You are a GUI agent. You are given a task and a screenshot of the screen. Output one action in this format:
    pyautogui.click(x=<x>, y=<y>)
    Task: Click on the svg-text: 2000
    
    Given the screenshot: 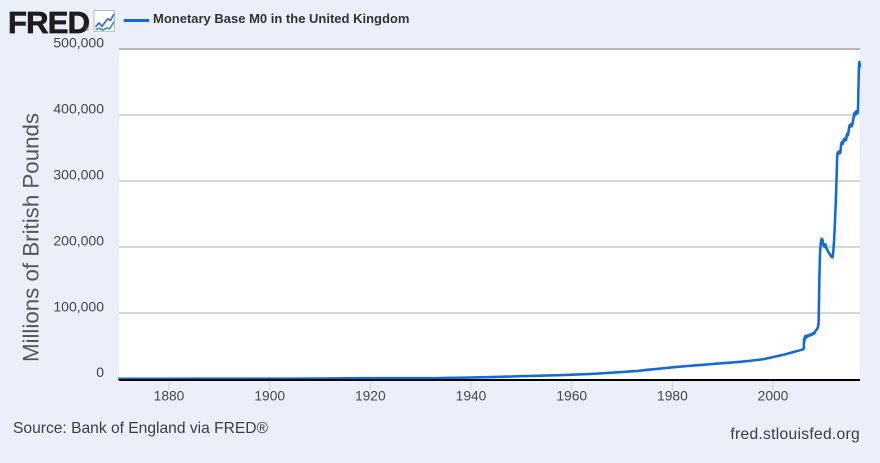 What is the action you would take?
    pyautogui.click(x=773, y=396)
    